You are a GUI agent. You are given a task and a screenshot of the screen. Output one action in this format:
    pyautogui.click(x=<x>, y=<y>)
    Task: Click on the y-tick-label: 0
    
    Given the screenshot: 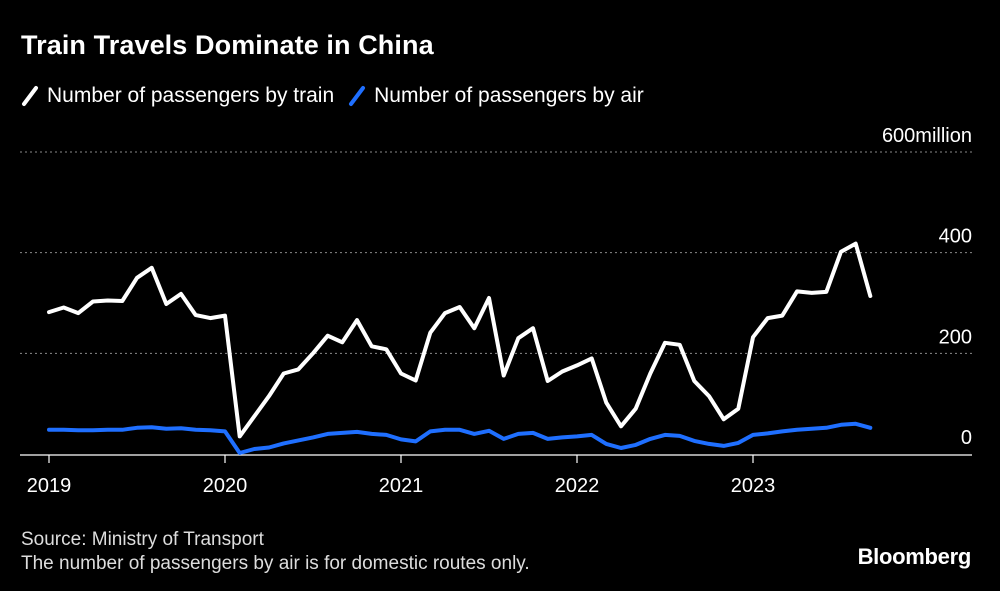 What is the action you would take?
    pyautogui.click(x=966, y=438)
    